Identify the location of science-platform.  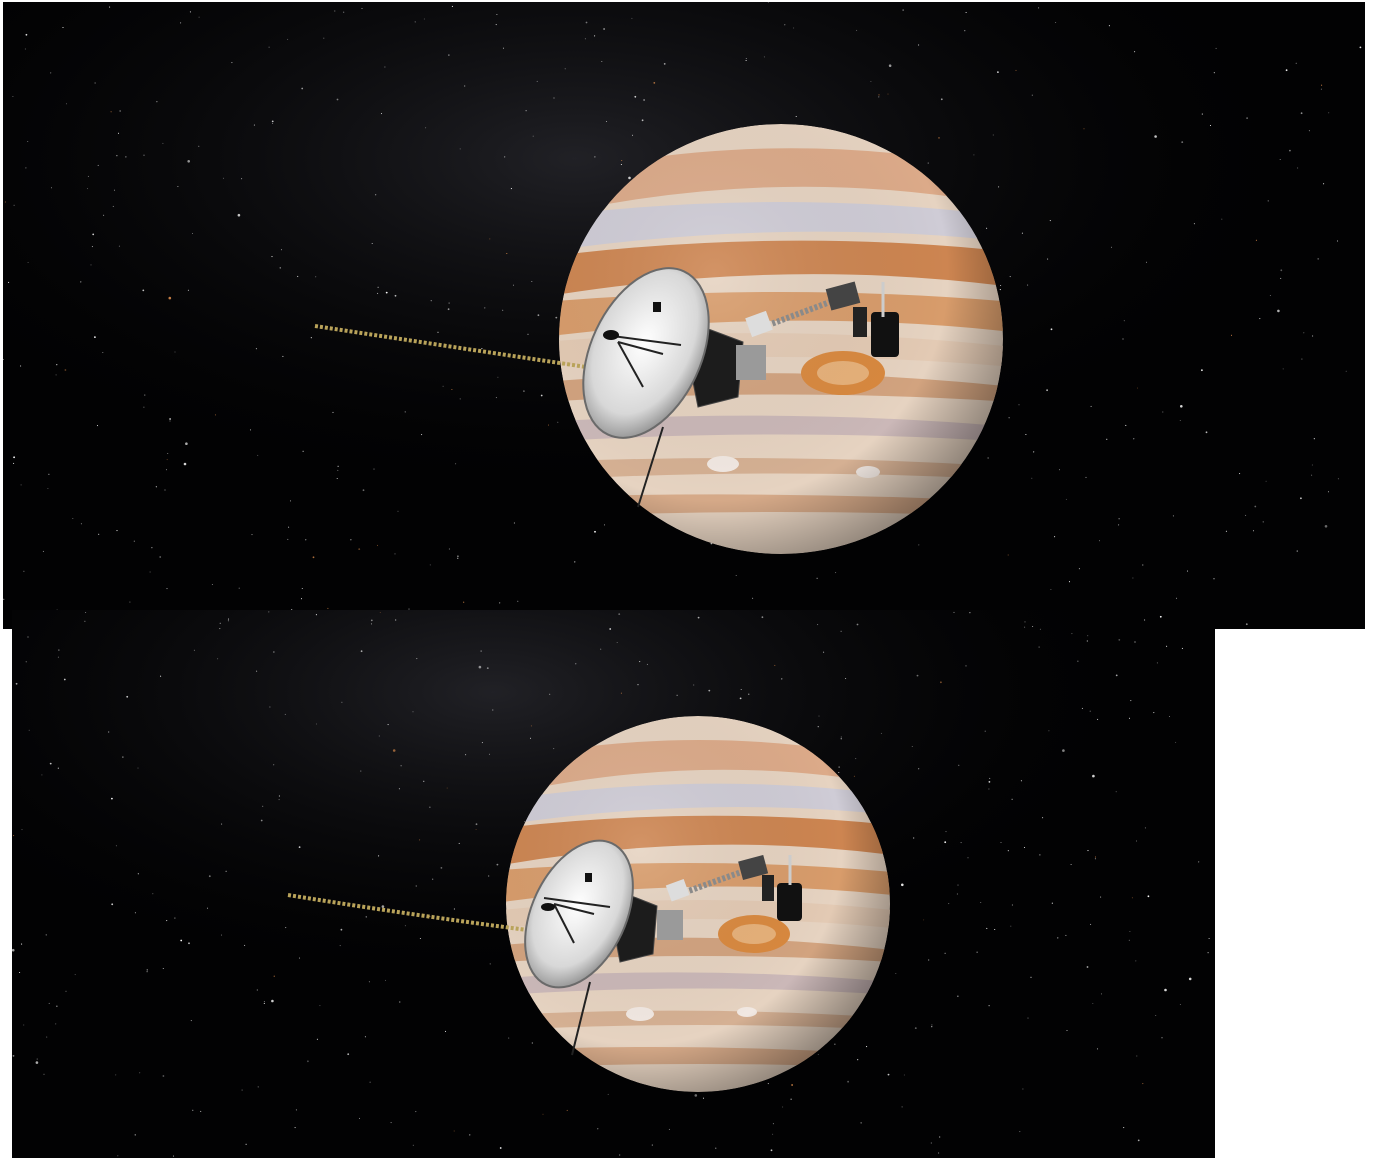
(733, 887).